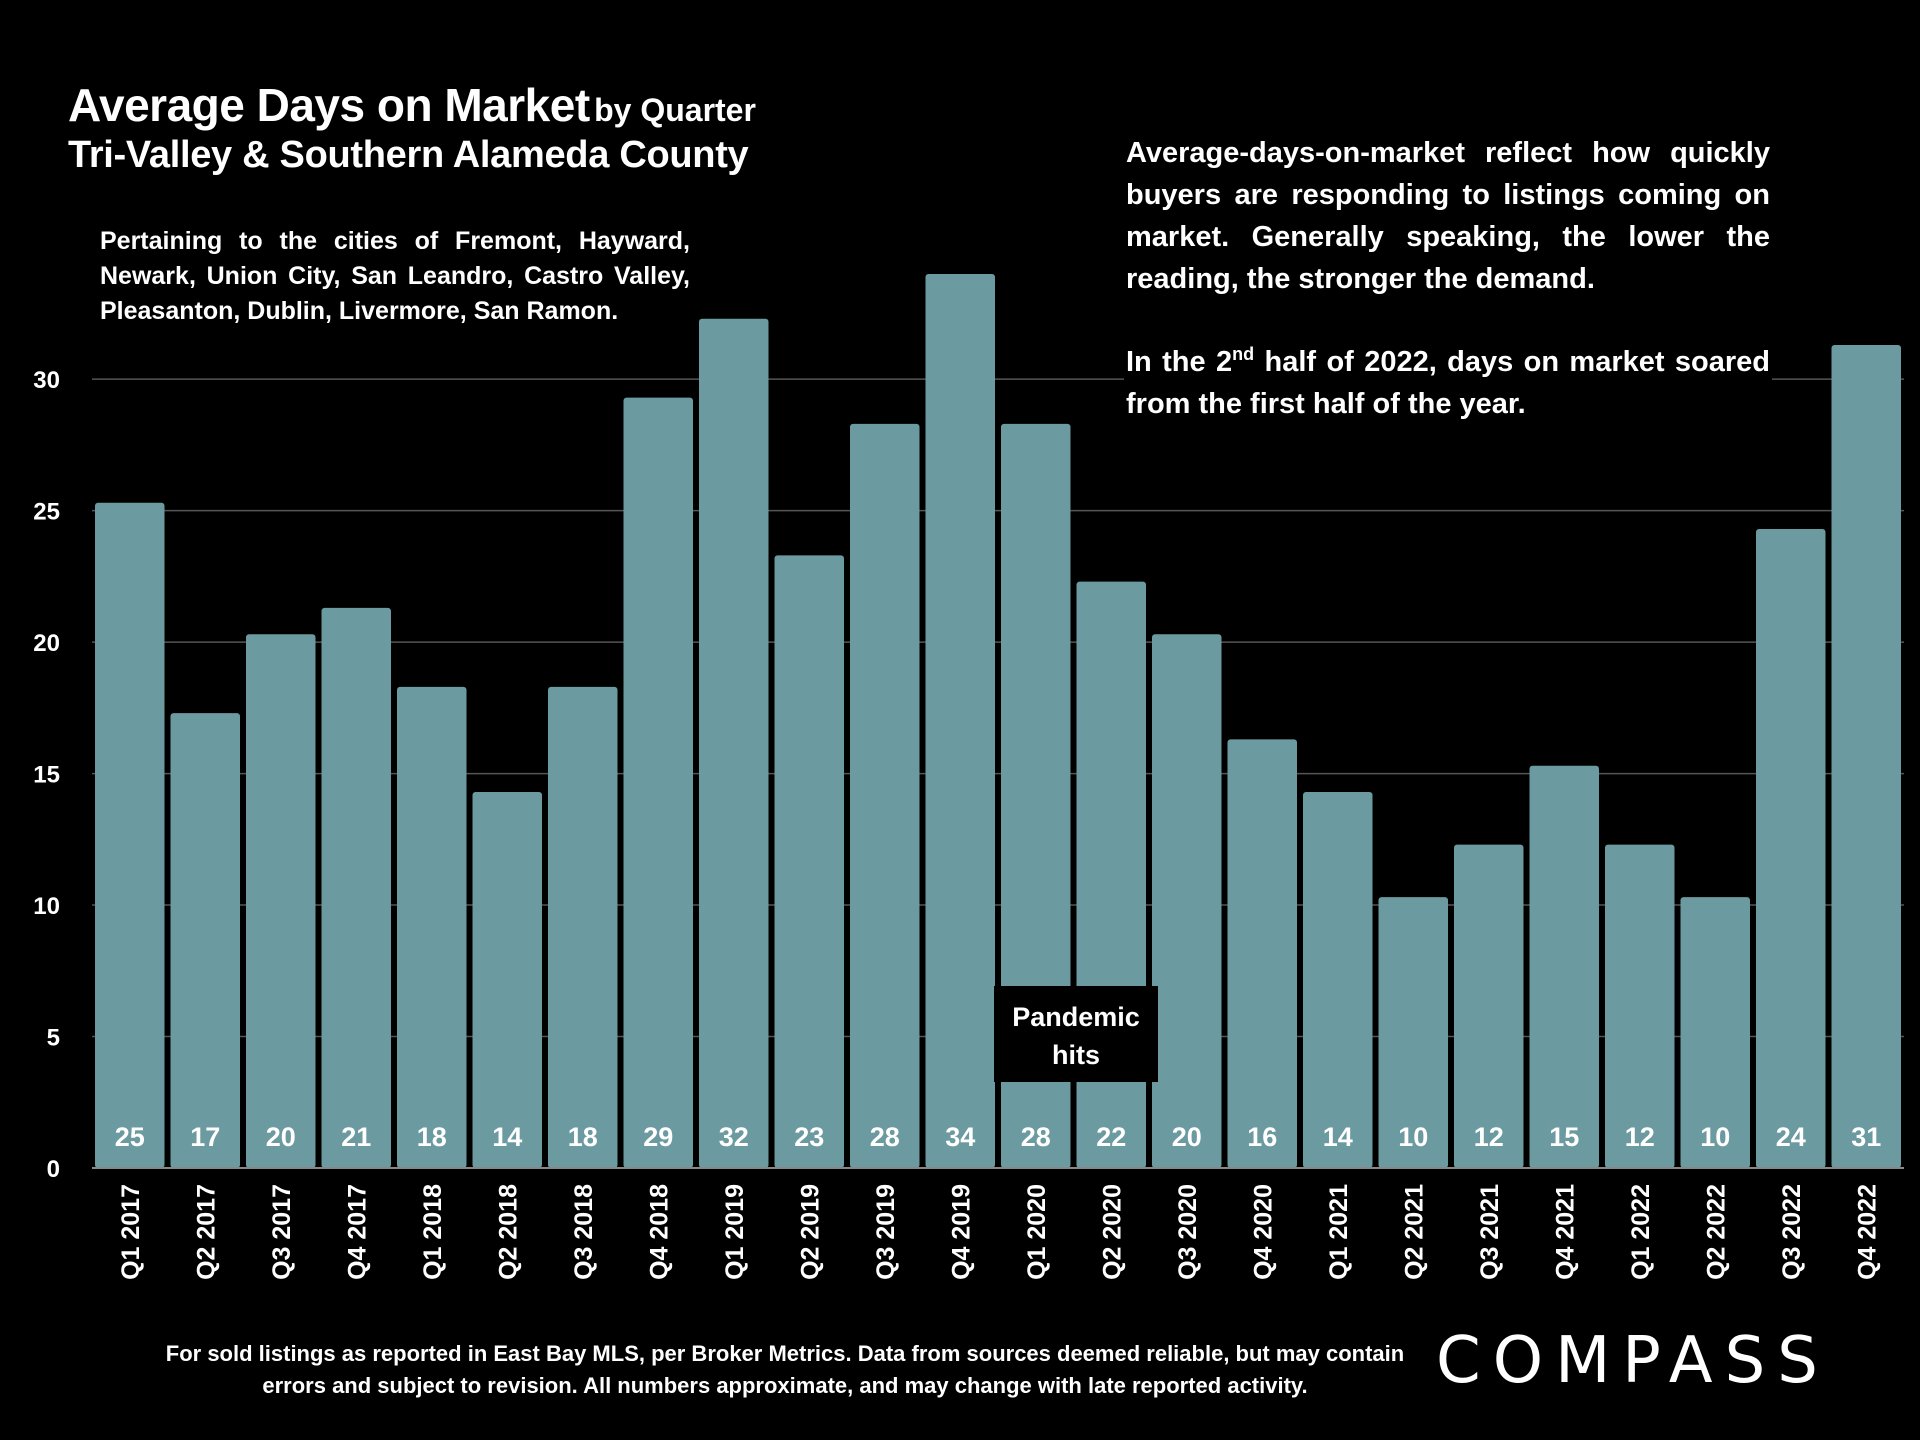  What do you see at coordinates (1791, 1137) in the screenshot?
I see `bar-value-label: 24` at bounding box center [1791, 1137].